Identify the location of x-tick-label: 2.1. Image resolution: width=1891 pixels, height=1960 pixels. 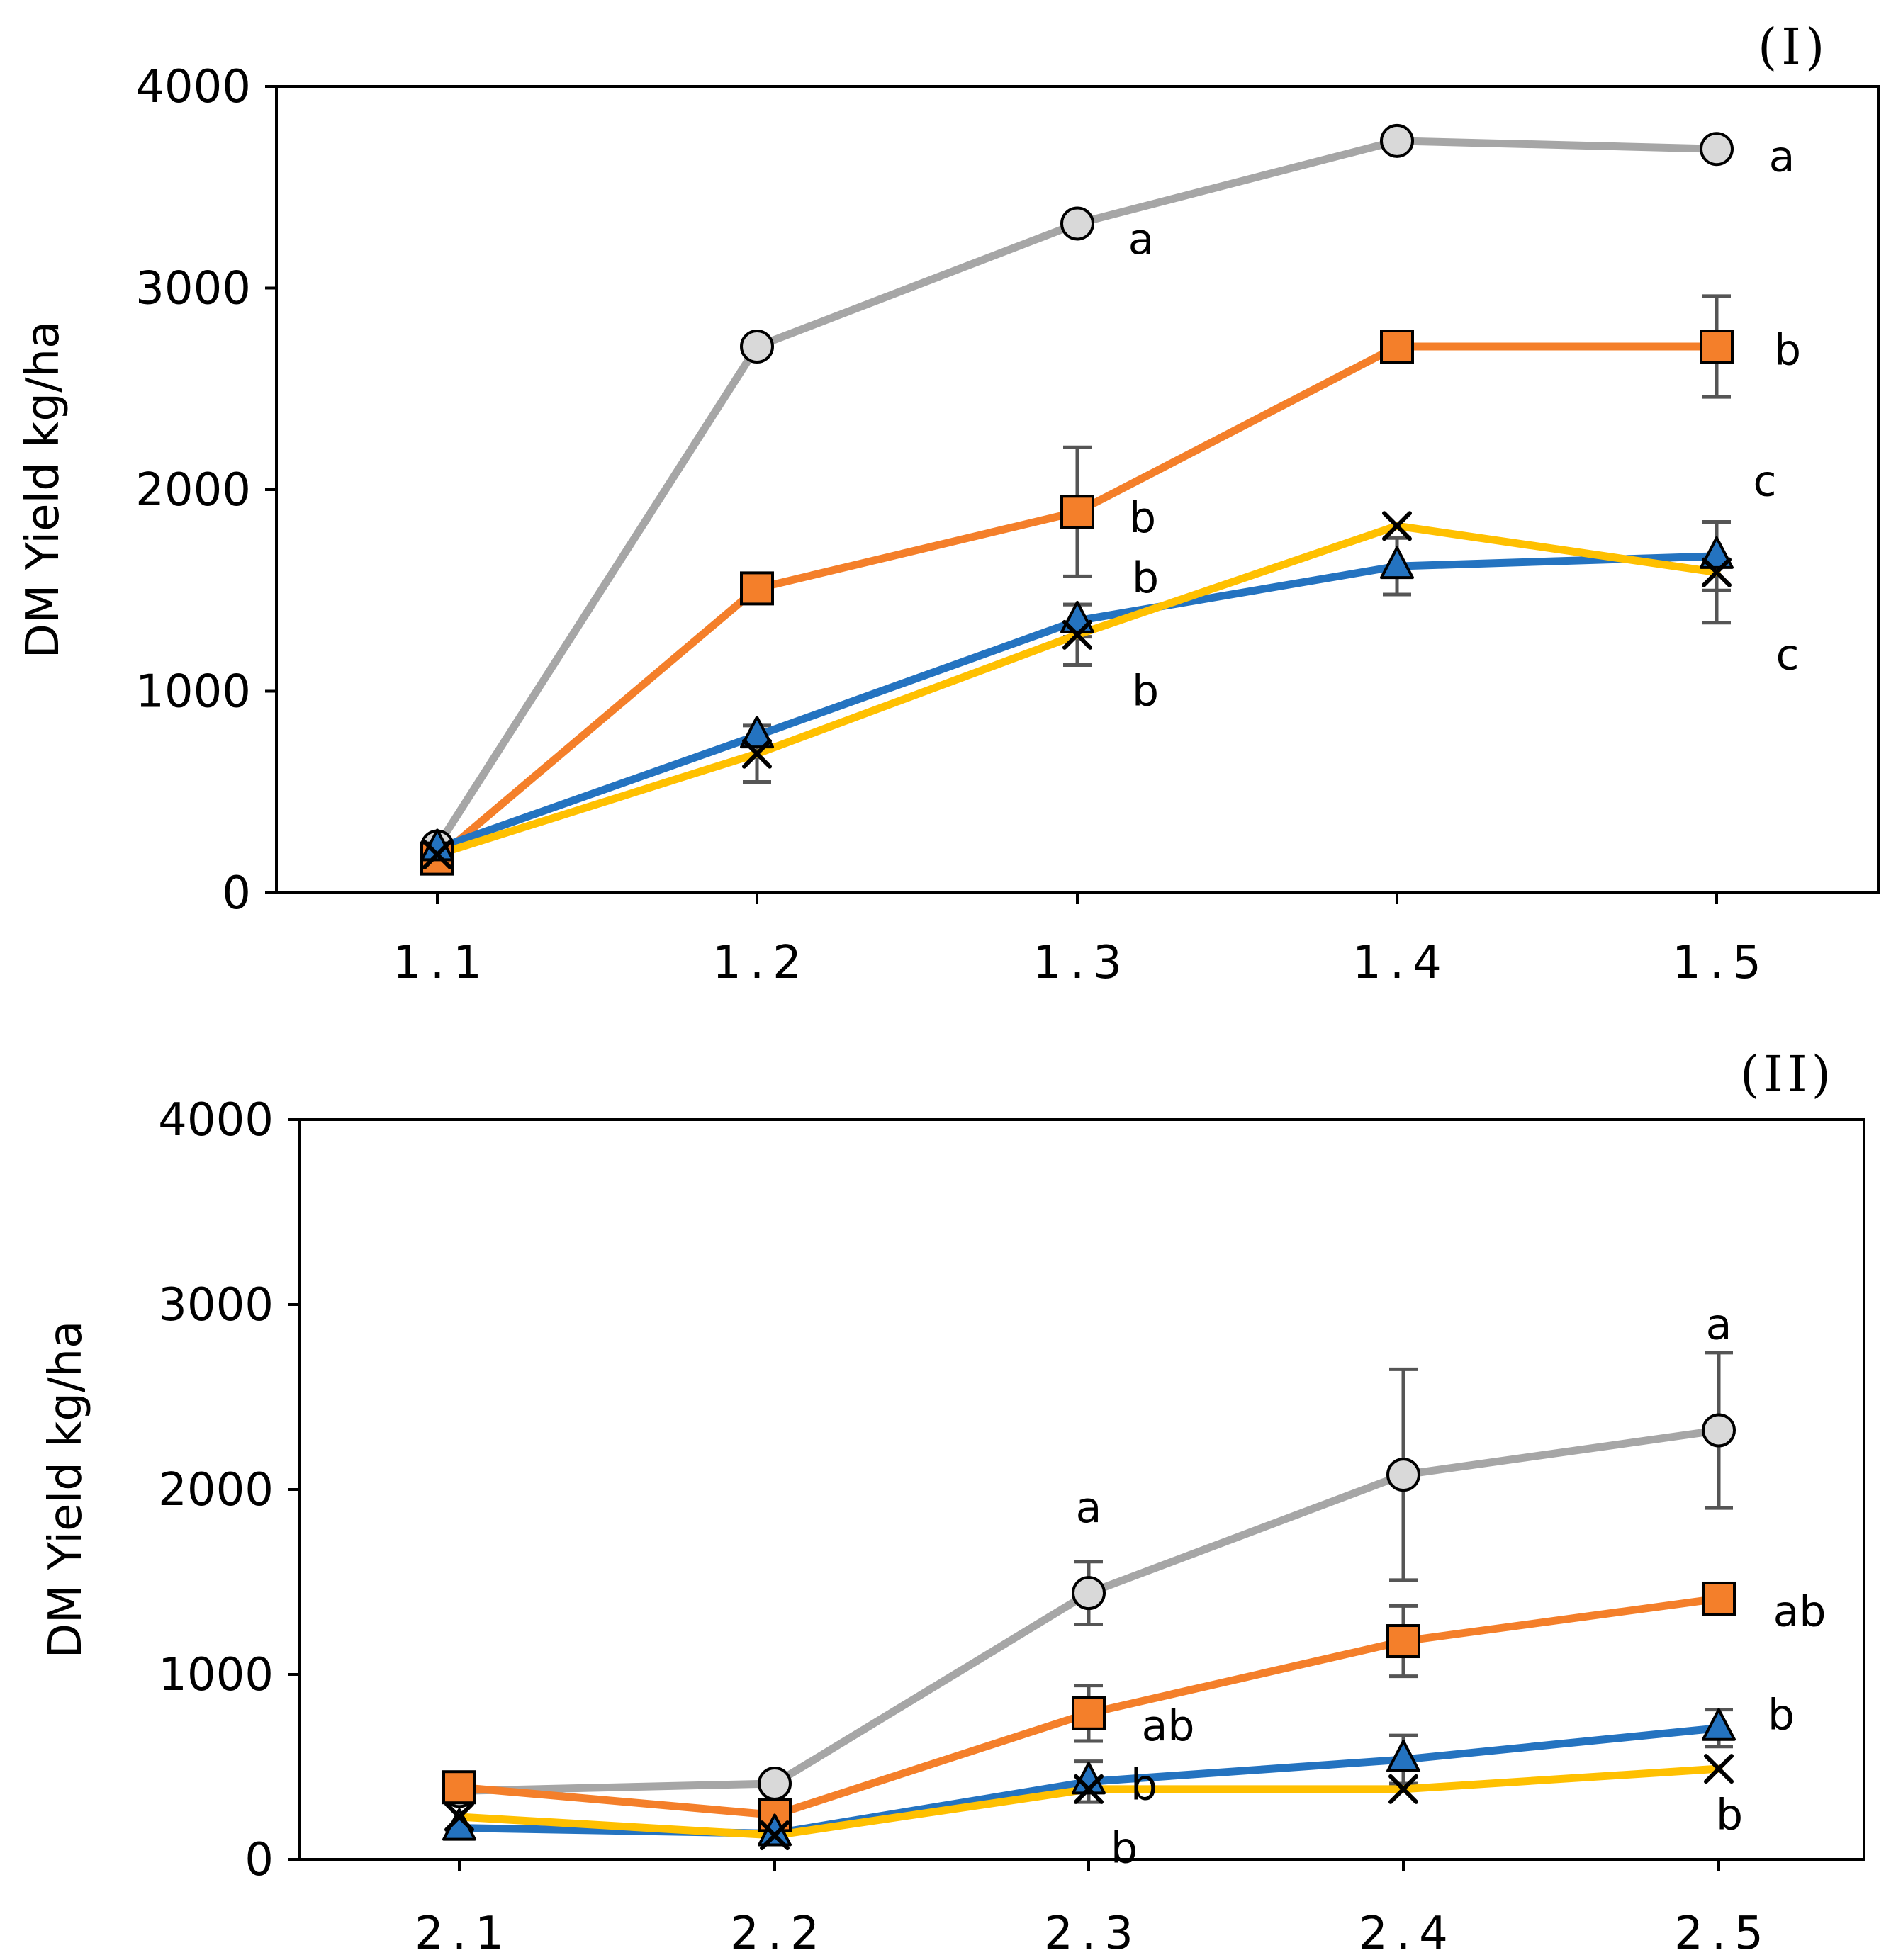
(463, 1934).